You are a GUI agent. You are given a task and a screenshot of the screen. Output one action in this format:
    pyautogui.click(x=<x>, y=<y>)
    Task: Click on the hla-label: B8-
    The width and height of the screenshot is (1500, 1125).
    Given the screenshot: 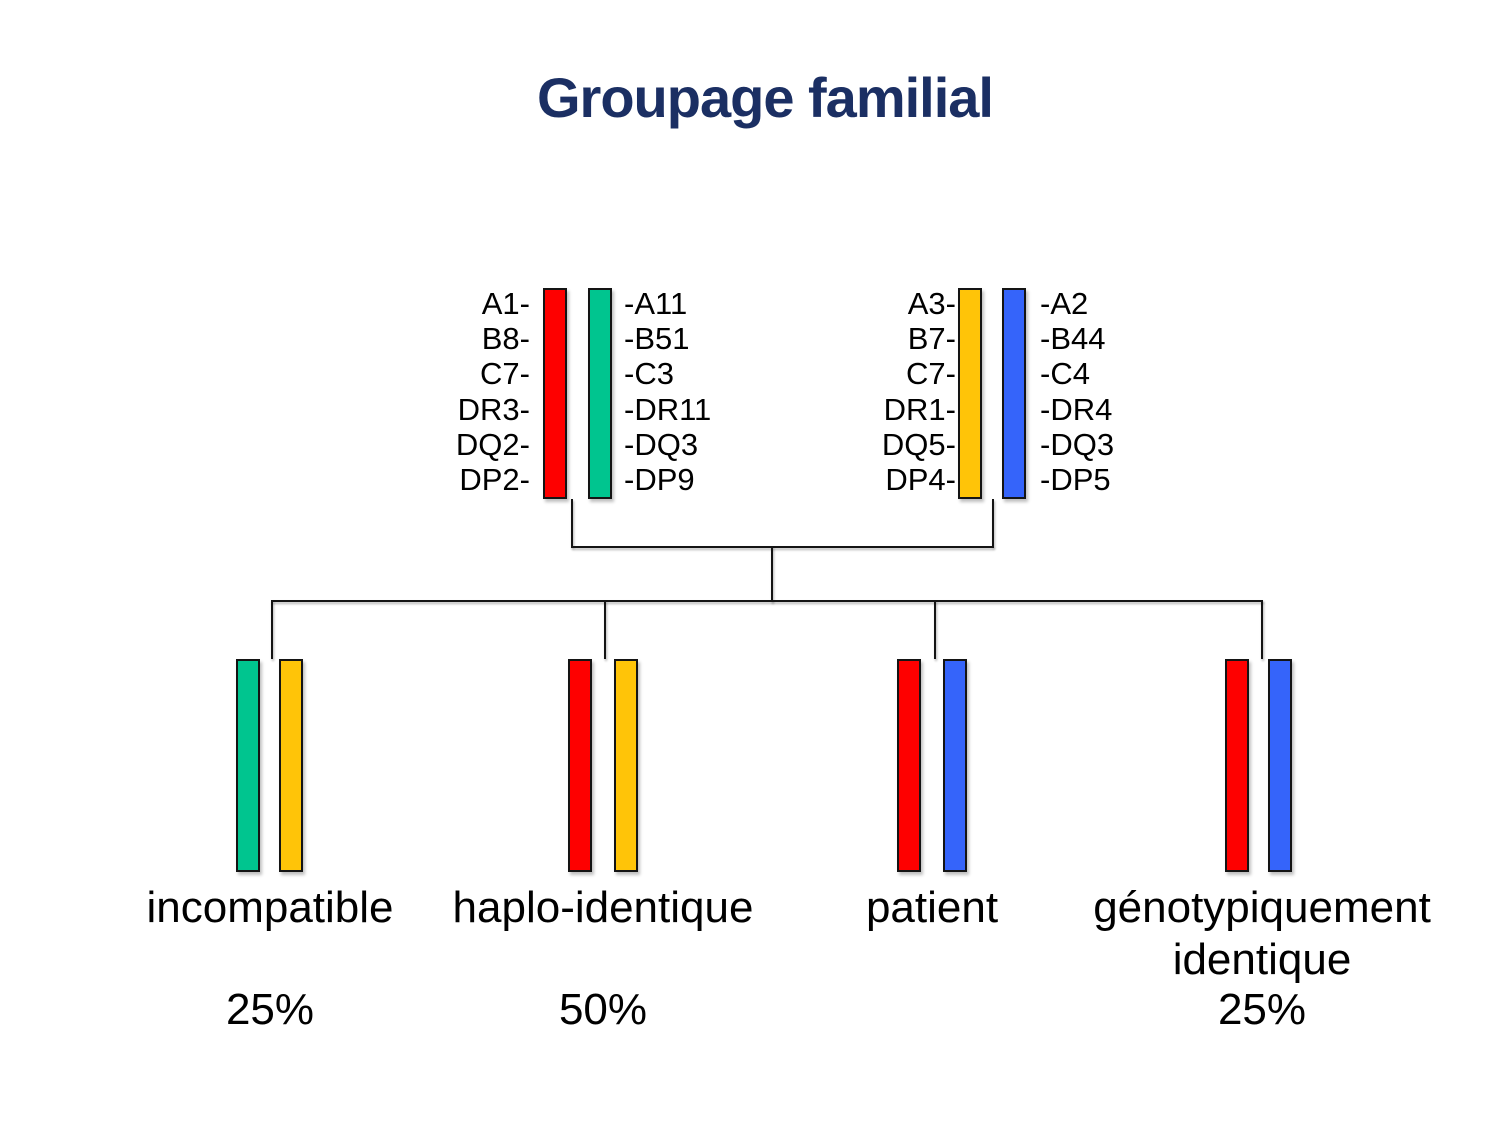 What is the action you would take?
    pyautogui.click(x=505, y=339)
    